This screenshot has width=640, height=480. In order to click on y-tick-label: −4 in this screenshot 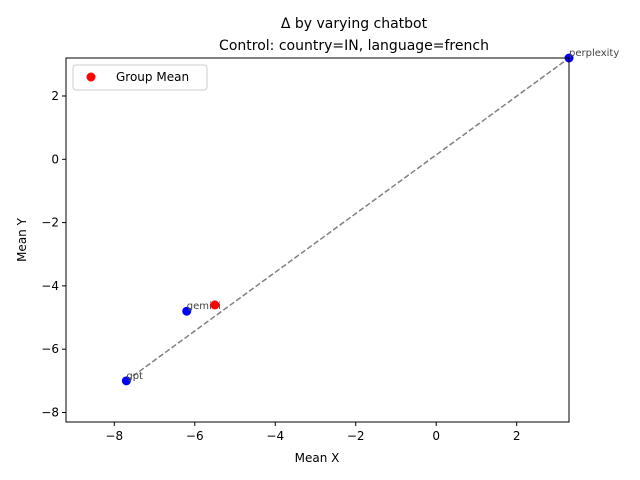, I will do `click(50, 286)`.